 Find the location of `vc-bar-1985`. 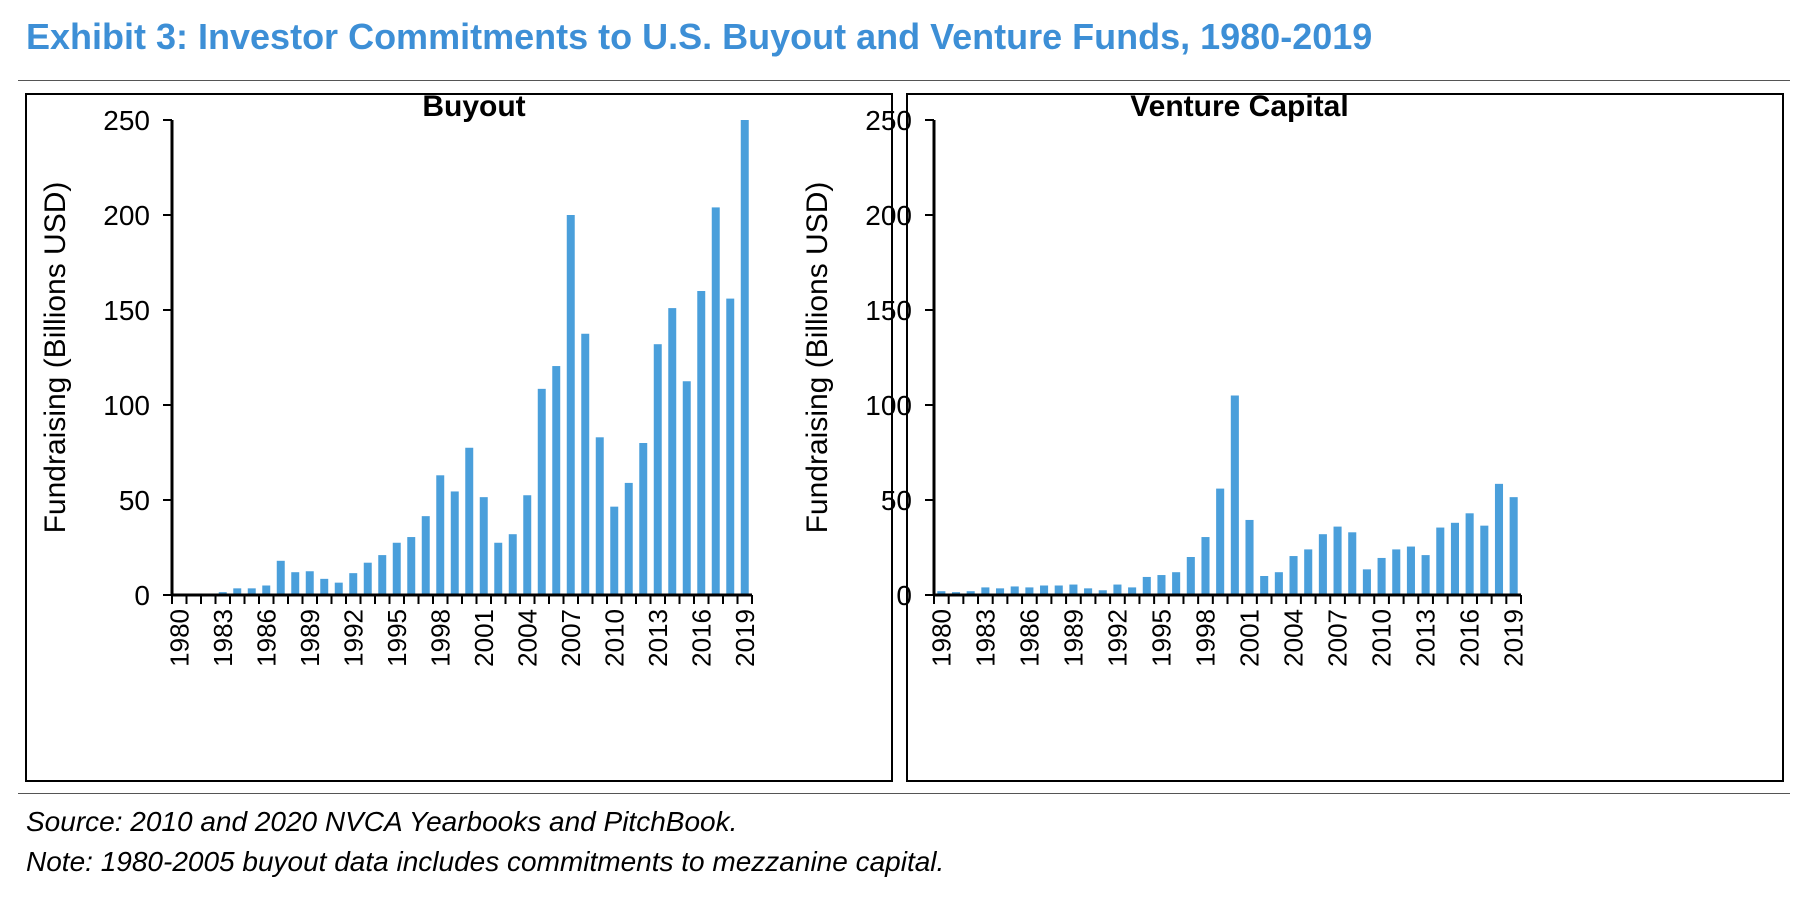

vc-bar-1985 is located at coordinates (1014, 590).